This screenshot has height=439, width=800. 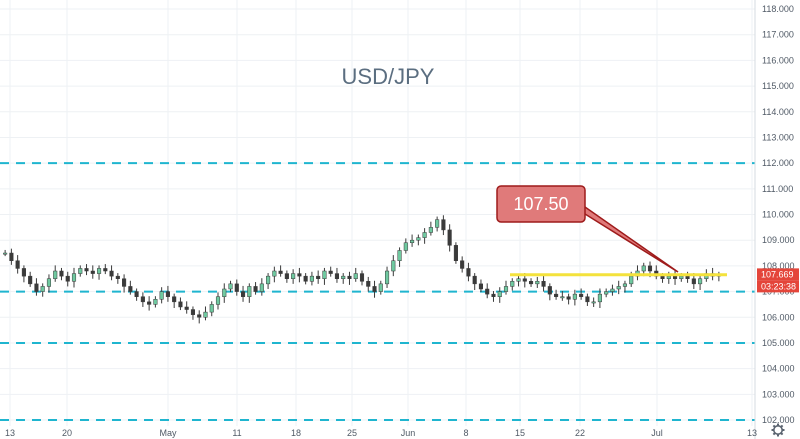 What do you see at coordinates (236, 433) in the screenshot?
I see `x-tick-label: 11` at bounding box center [236, 433].